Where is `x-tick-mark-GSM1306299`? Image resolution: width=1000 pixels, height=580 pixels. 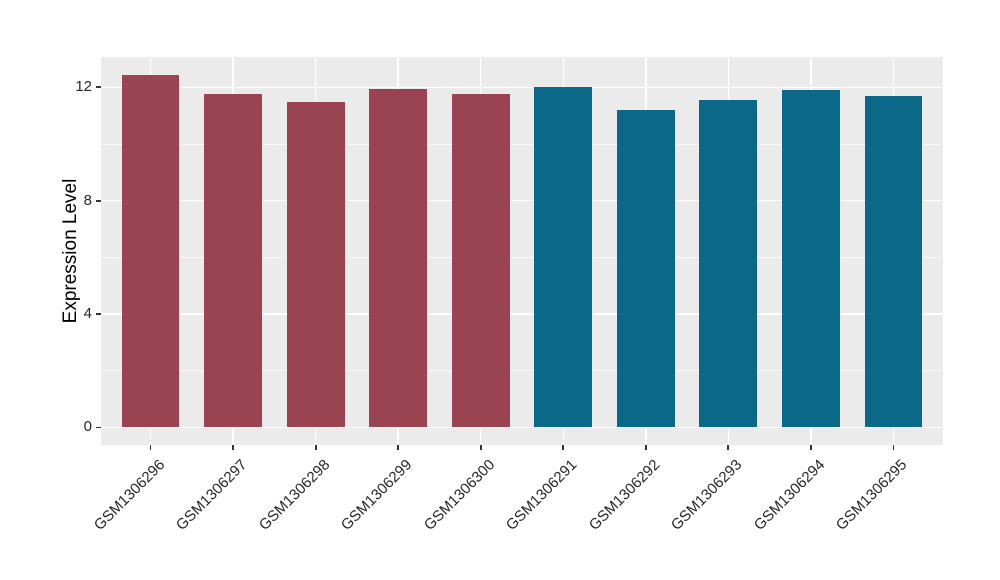
x-tick-mark-GSM1306299 is located at coordinates (398, 447).